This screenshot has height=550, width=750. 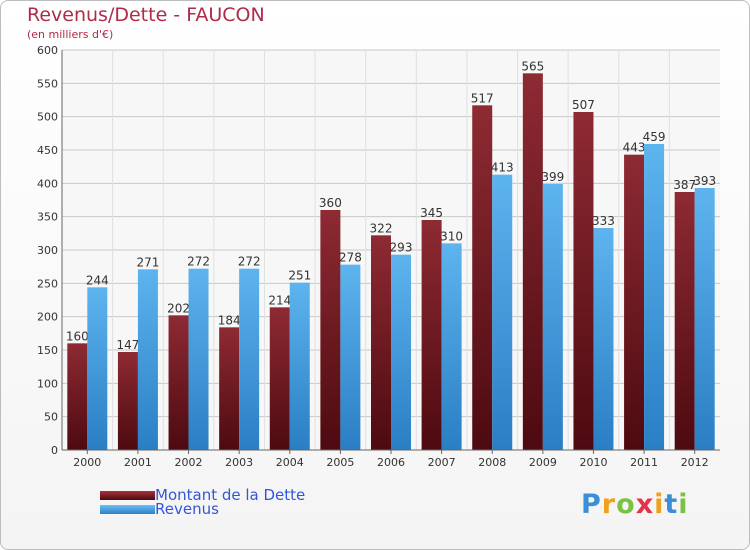 What do you see at coordinates (695, 462) in the screenshot?
I see `x-tick-label: 2012` at bounding box center [695, 462].